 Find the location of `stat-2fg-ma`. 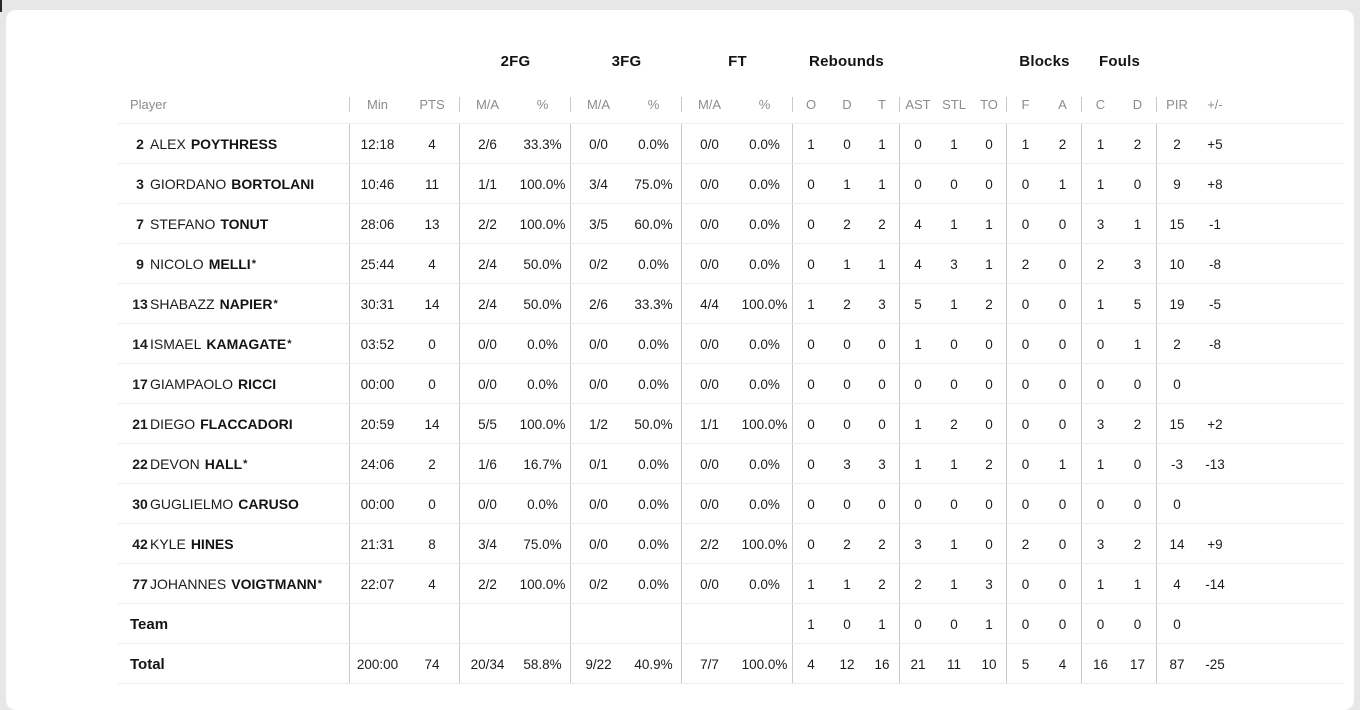

stat-2fg-ma is located at coordinates (487, 624).